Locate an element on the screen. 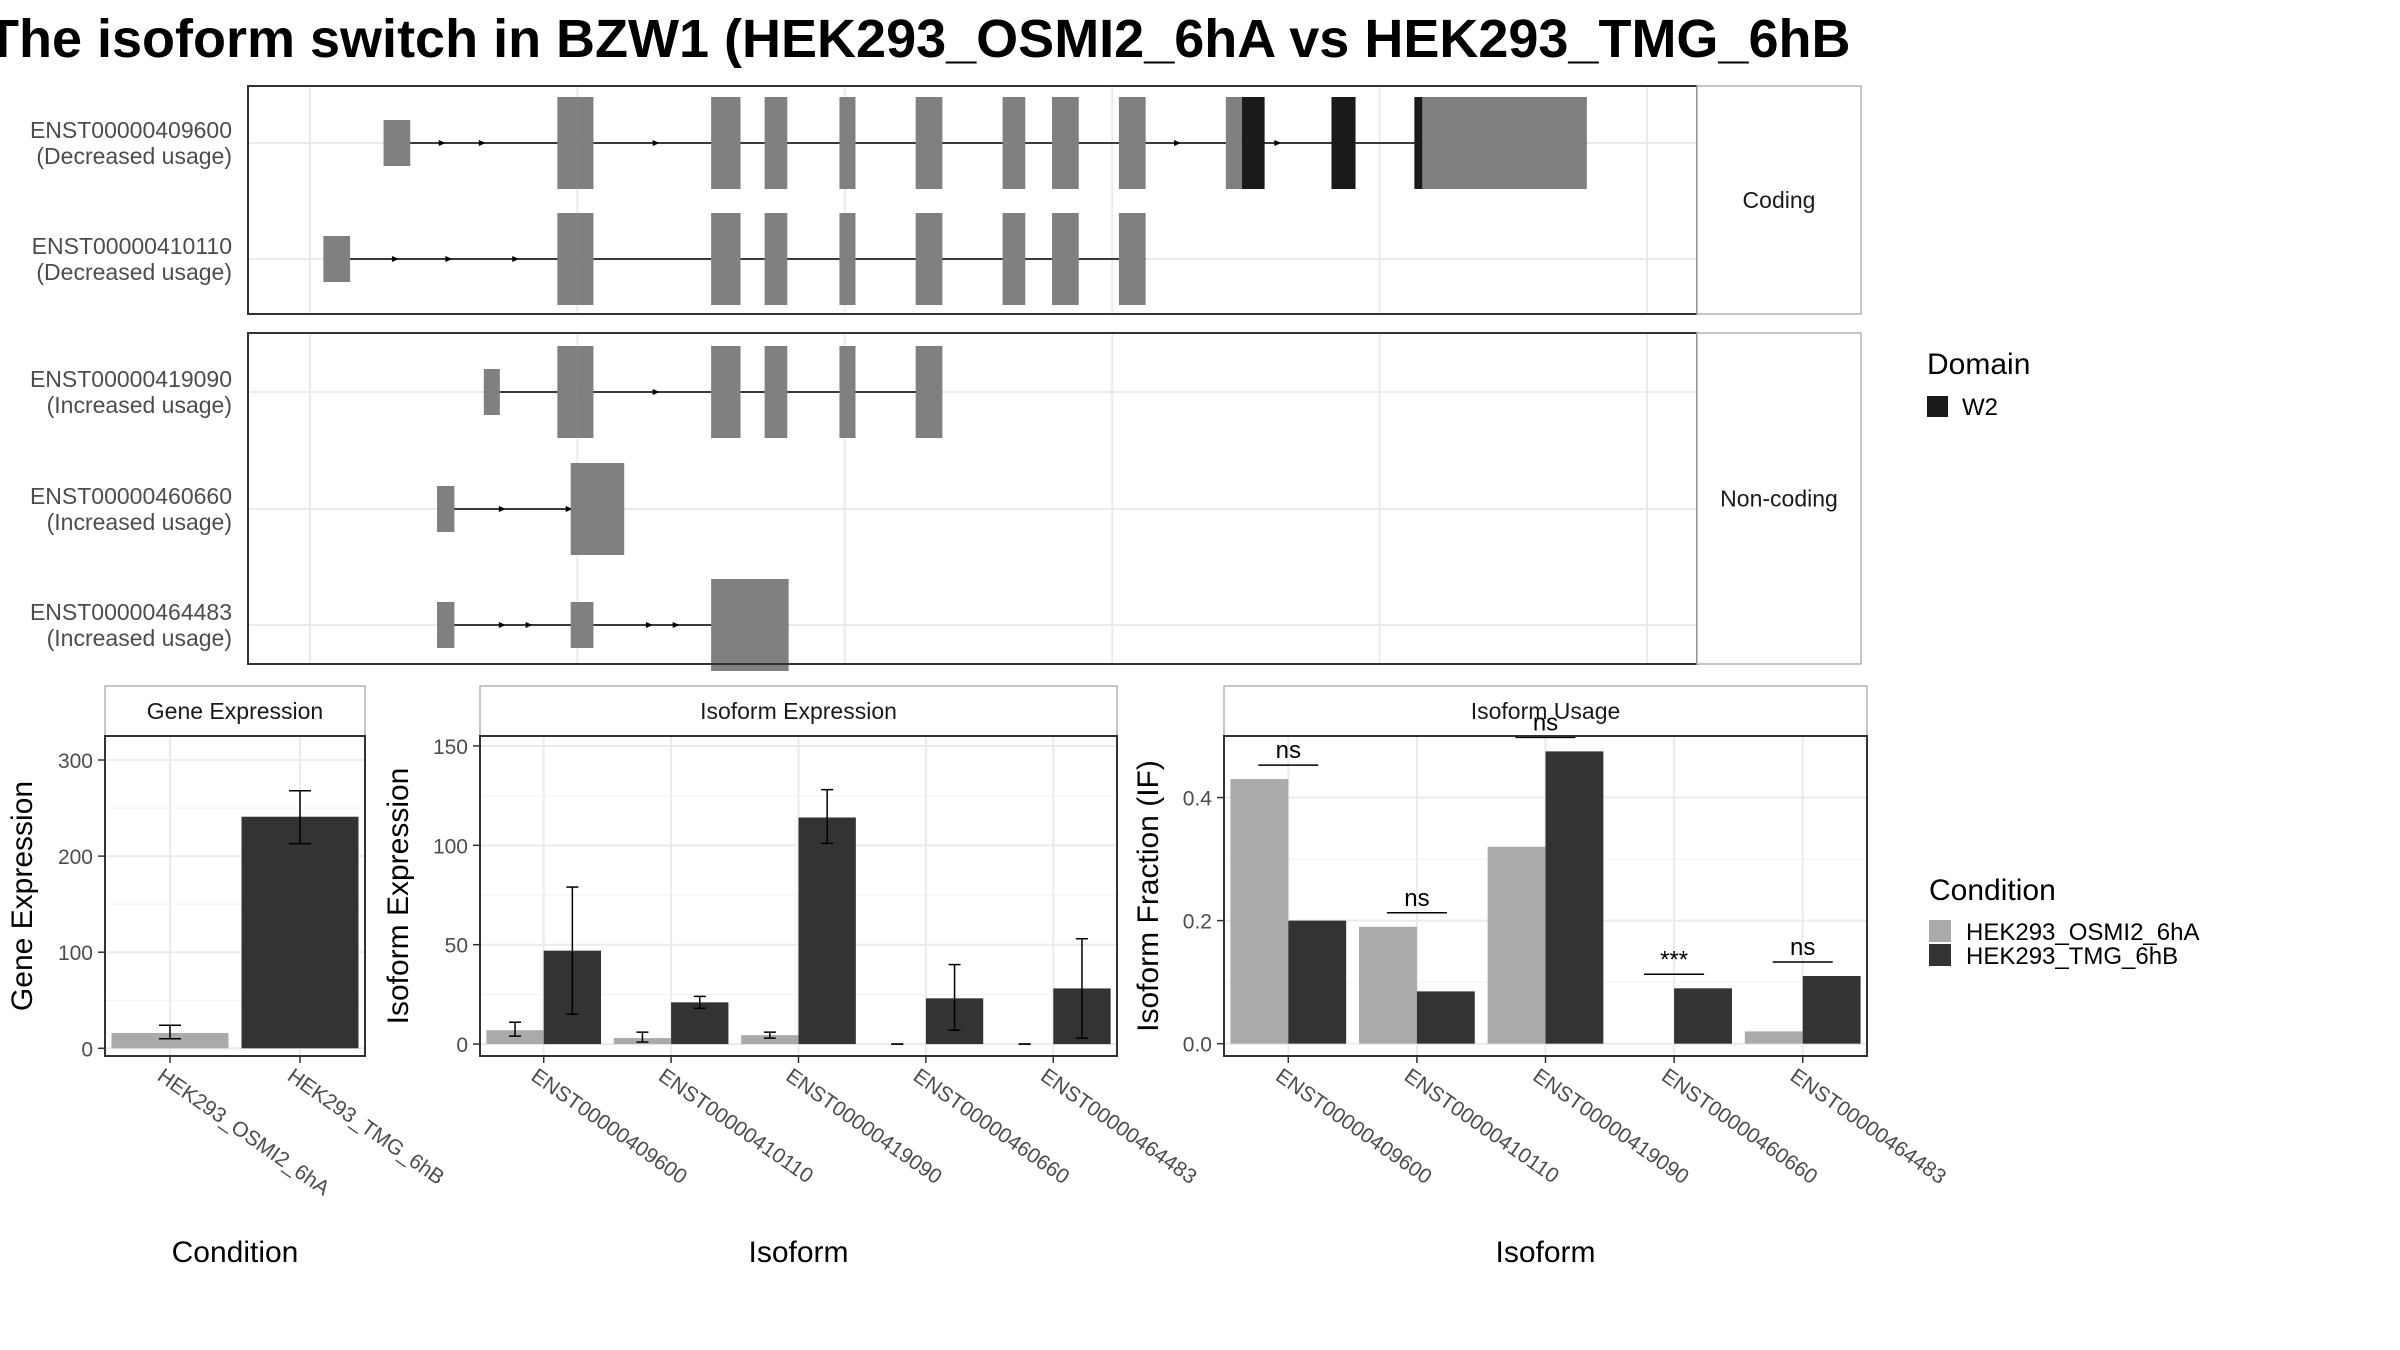 This screenshot has height=1350, width=2400. y-tick-label: 300 is located at coordinates (75, 761).